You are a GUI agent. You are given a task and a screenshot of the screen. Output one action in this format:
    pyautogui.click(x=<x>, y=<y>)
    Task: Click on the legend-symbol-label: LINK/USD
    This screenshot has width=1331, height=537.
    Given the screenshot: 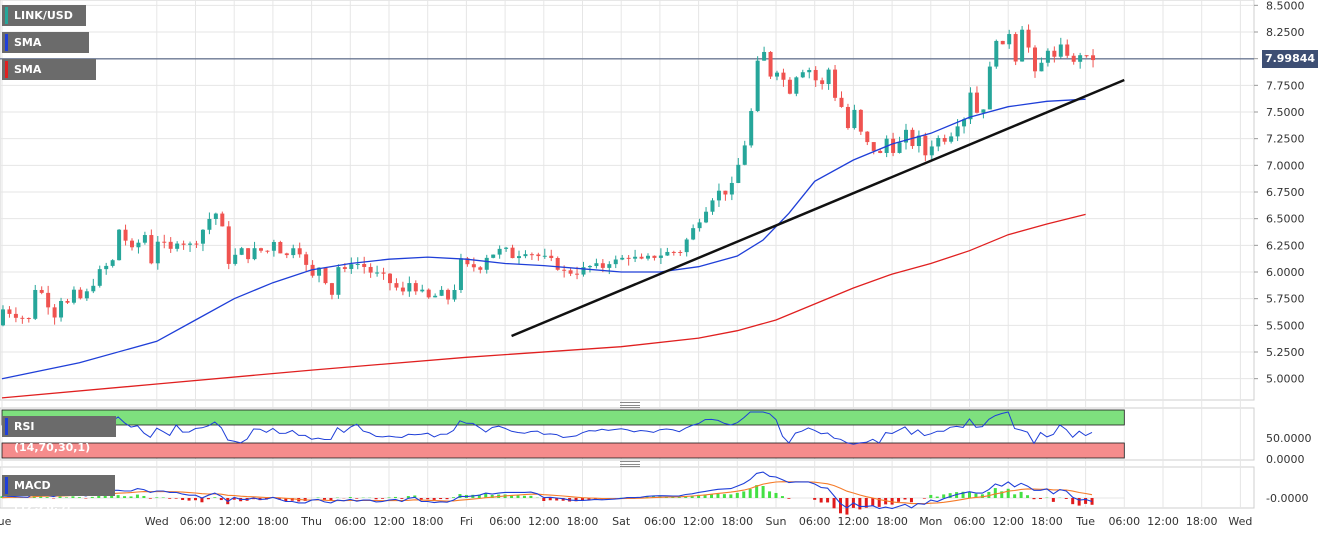 What is the action you would take?
    pyautogui.click(x=43, y=15)
    